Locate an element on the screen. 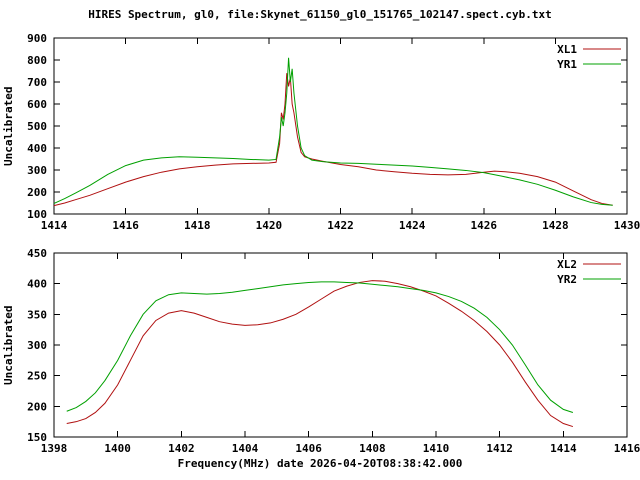 The image size is (640, 480). legend-label-XL1: XL1 is located at coordinates (567, 49).